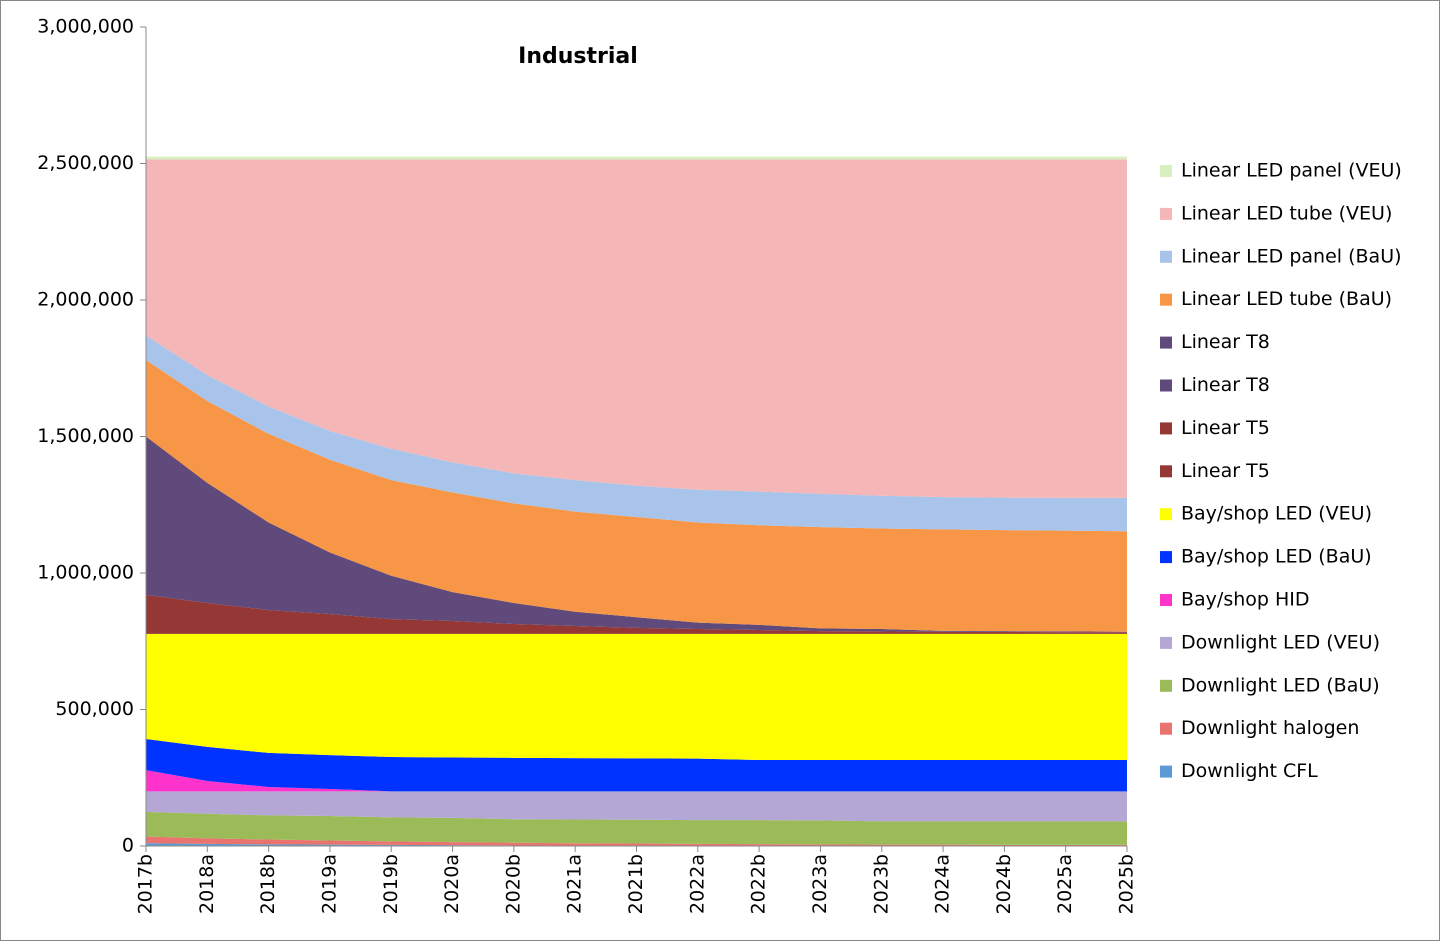 This screenshot has height=941, width=1440. I want to click on legend-label: Bay/shop LED (VEU), so click(1276, 514).